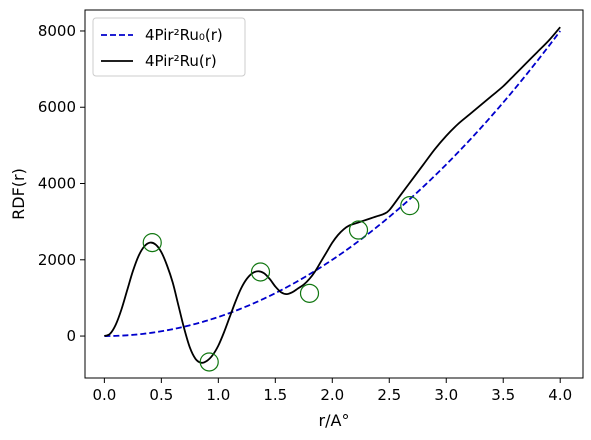 The image size is (591, 440). What do you see at coordinates (57, 260) in the screenshot?
I see `y-tick-label: 2000` at bounding box center [57, 260].